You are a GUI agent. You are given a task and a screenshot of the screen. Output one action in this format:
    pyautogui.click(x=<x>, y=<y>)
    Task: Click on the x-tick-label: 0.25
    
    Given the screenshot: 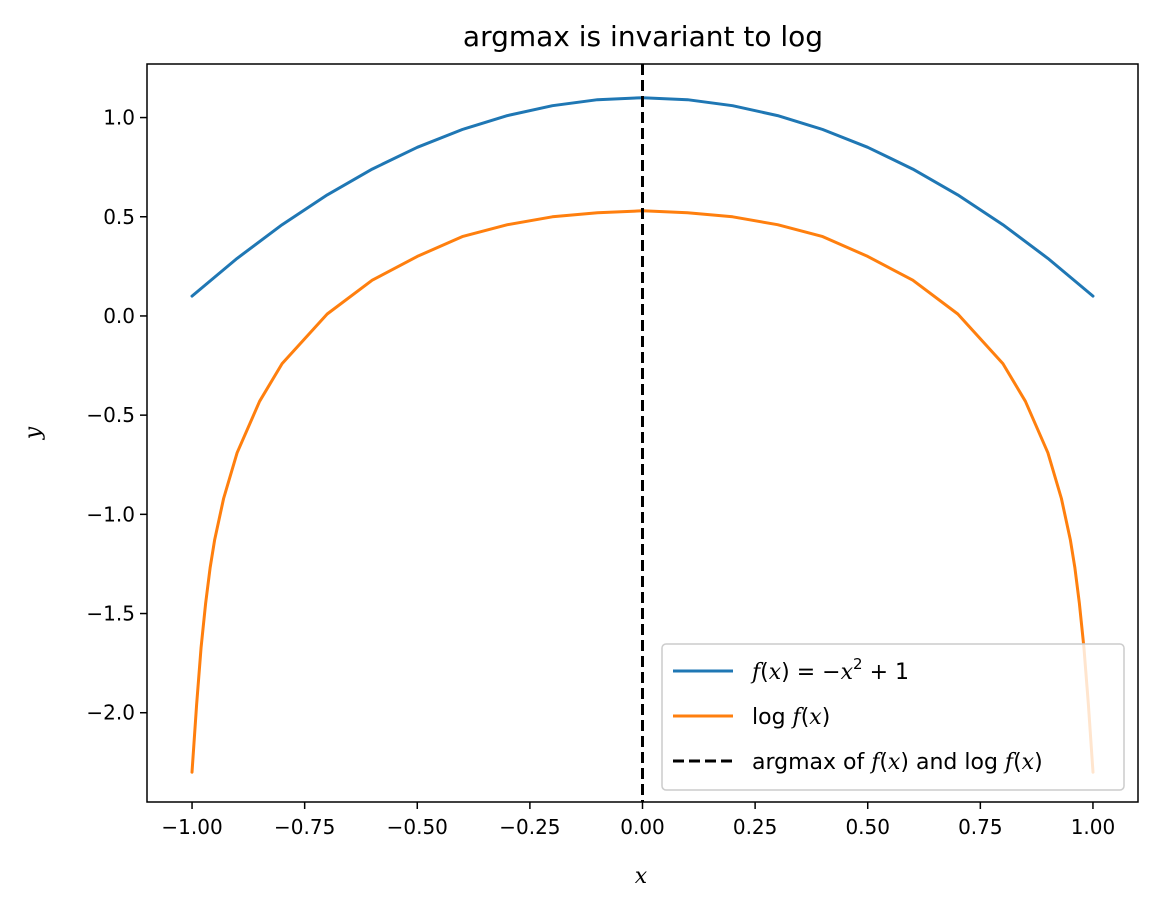 What is the action you would take?
    pyautogui.click(x=755, y=827)
    